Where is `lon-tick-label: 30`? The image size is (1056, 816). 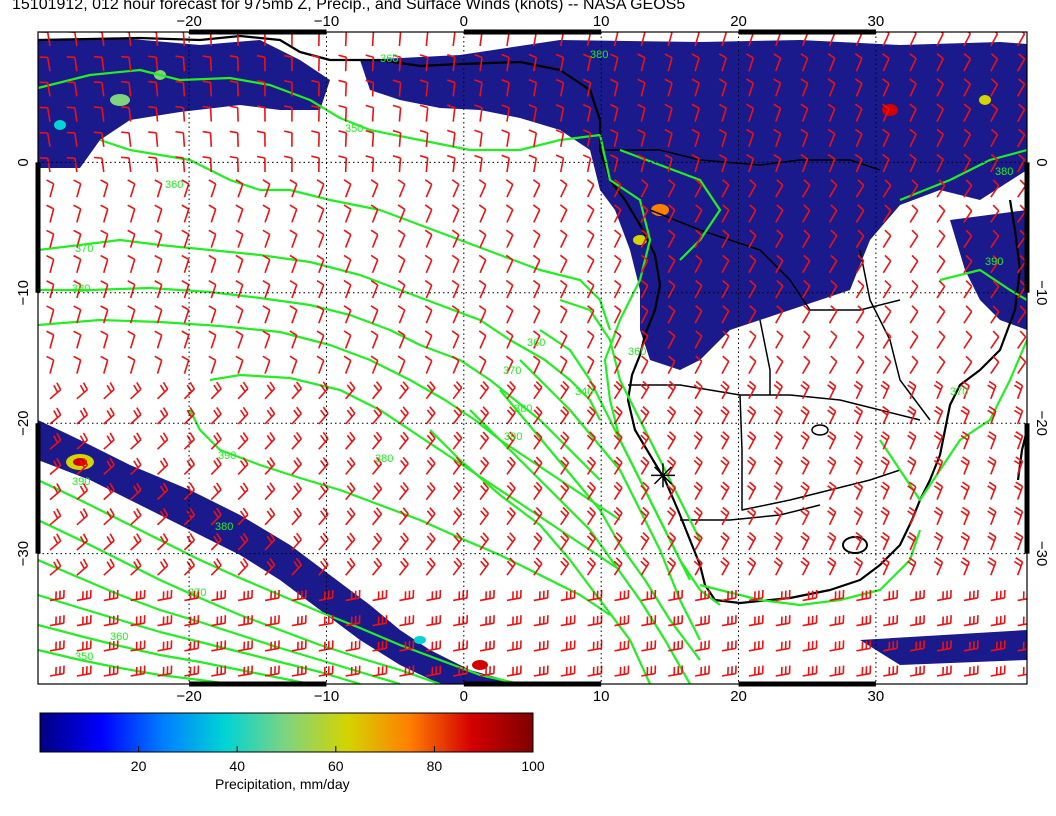 lon-tick-label: 30 is located at coordinates (876, 21).